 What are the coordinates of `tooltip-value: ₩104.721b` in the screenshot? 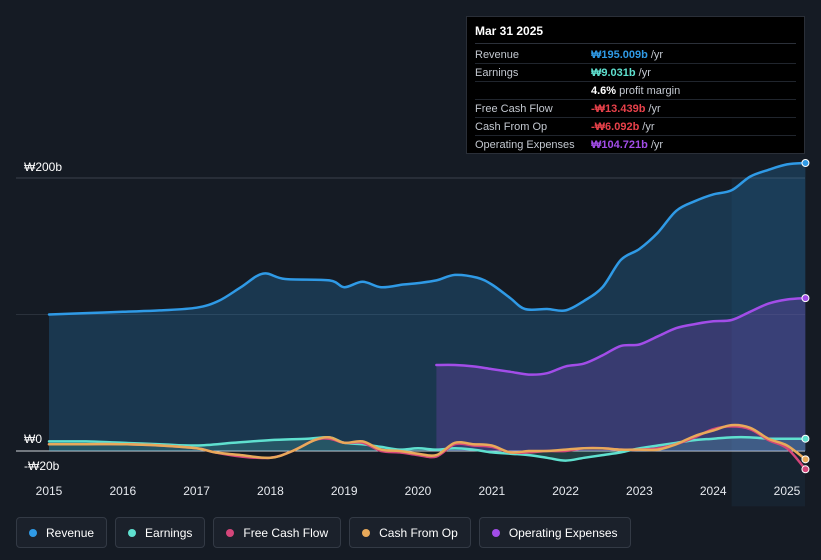 It's located at (619, 144).